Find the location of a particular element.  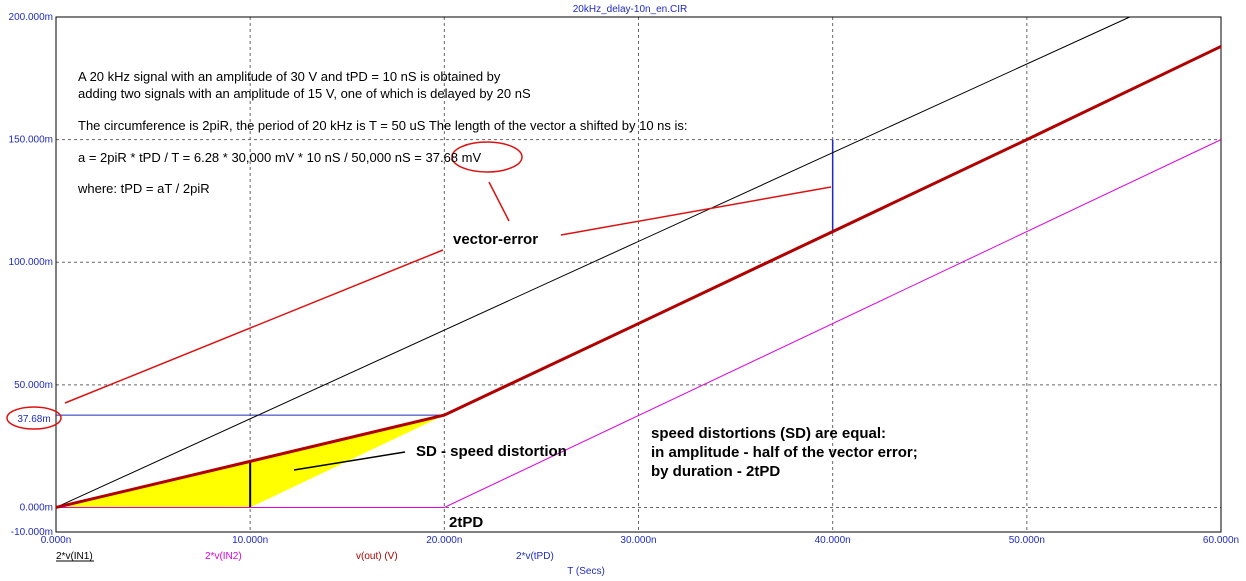

chart-title: 20kHz_delay-10n_en.CIR is located at coordinates (630, 9).